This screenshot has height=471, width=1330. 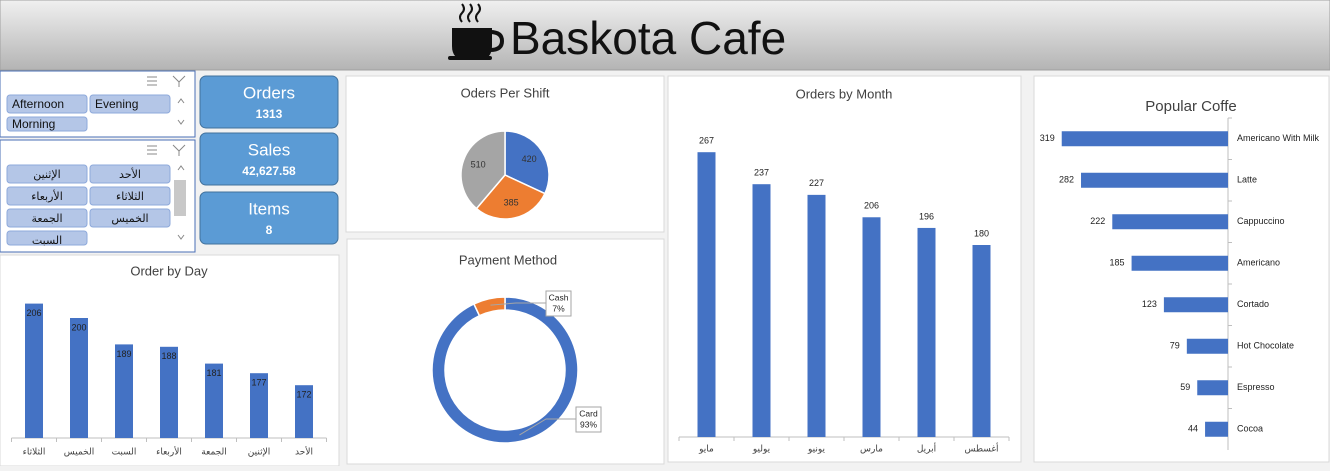 What do you see at coordinates (1265, 346) in the screenshot?
I see `y-tick-label: Hot Chocolate` at bounding box center [1265, 346].